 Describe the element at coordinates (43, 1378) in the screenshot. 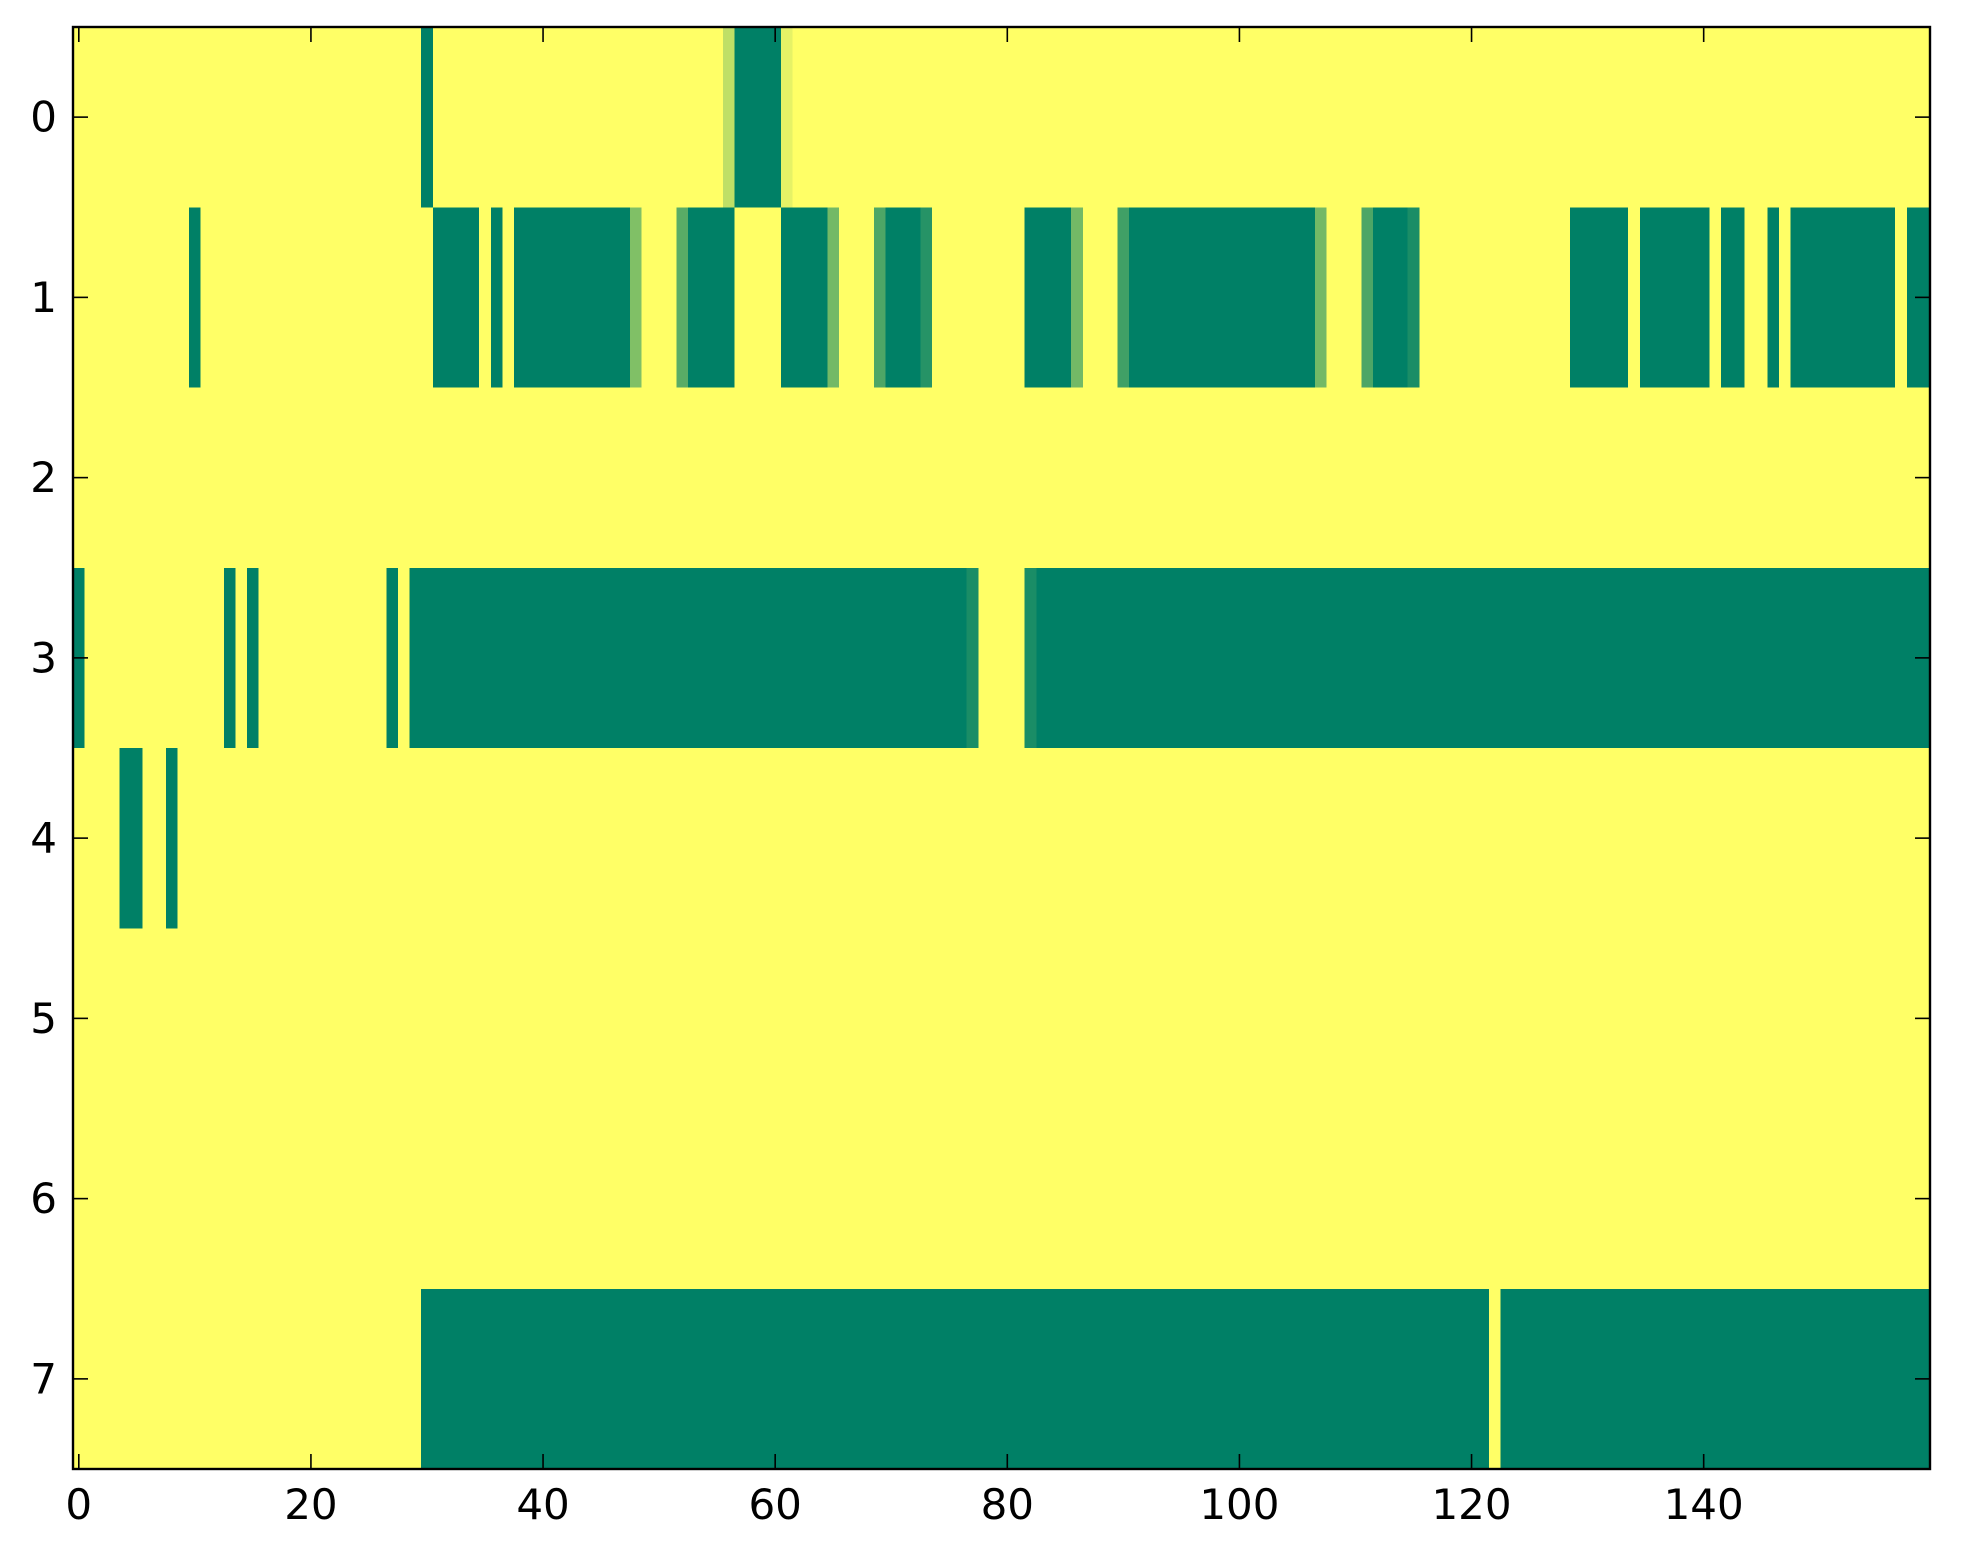

I see `y-tick-label-7: 7` at that location.